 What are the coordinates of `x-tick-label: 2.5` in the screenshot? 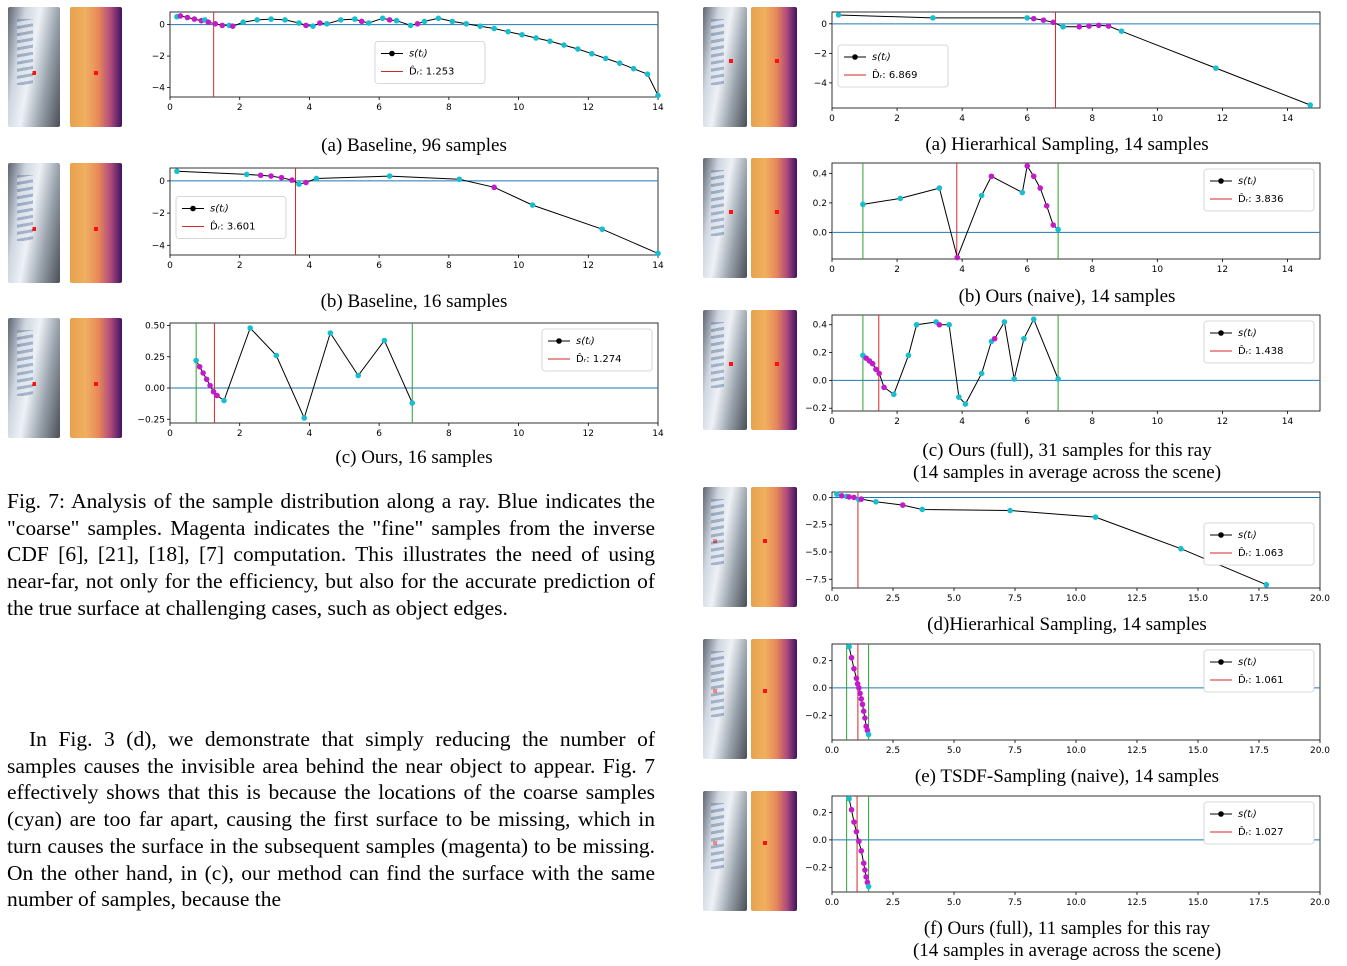 It's located at (893, 751).